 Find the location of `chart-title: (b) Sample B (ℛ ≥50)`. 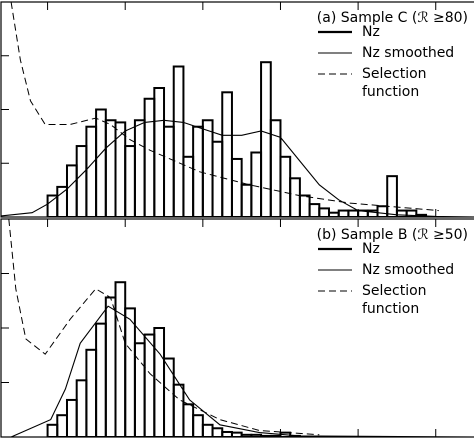

chart-title: (b) Sample B (ℛ ≥50) is located at coordinates (392, 235).